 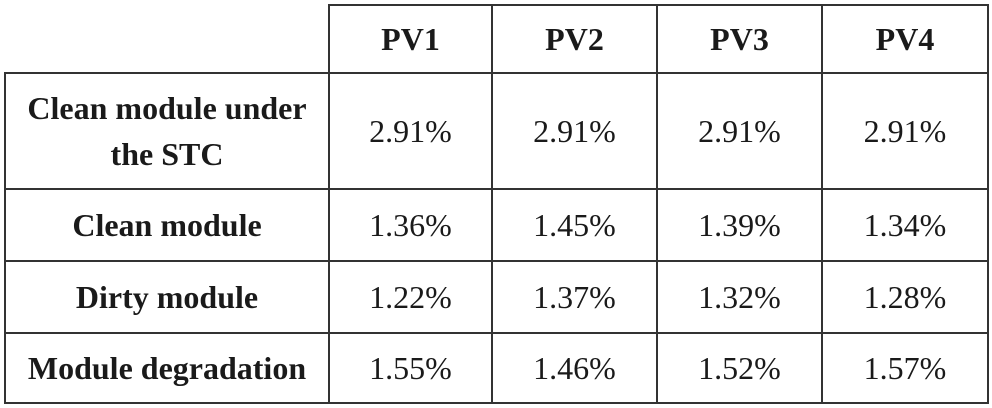 I want to click on row-header: Clean module under the STC, so click(x=167, y=131).